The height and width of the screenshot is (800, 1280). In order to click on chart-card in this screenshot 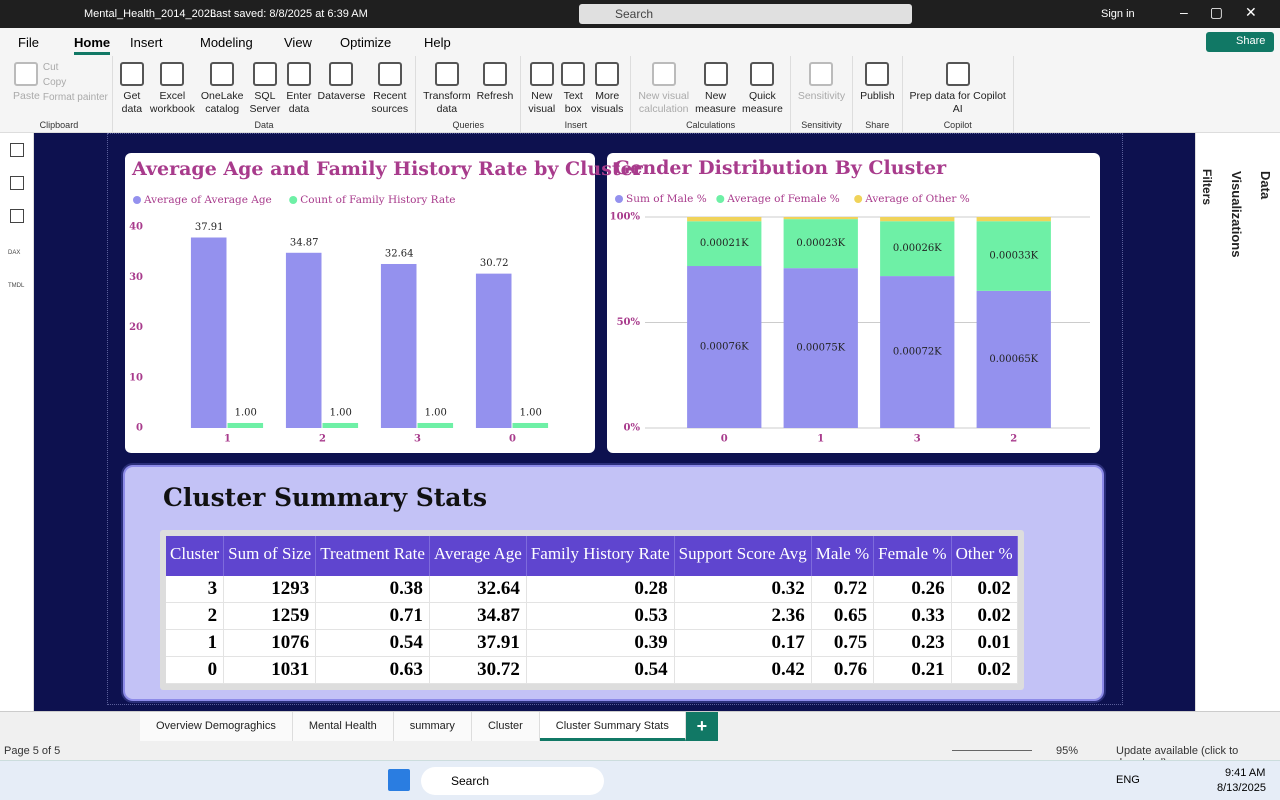, I will do `click(360, 303)`.